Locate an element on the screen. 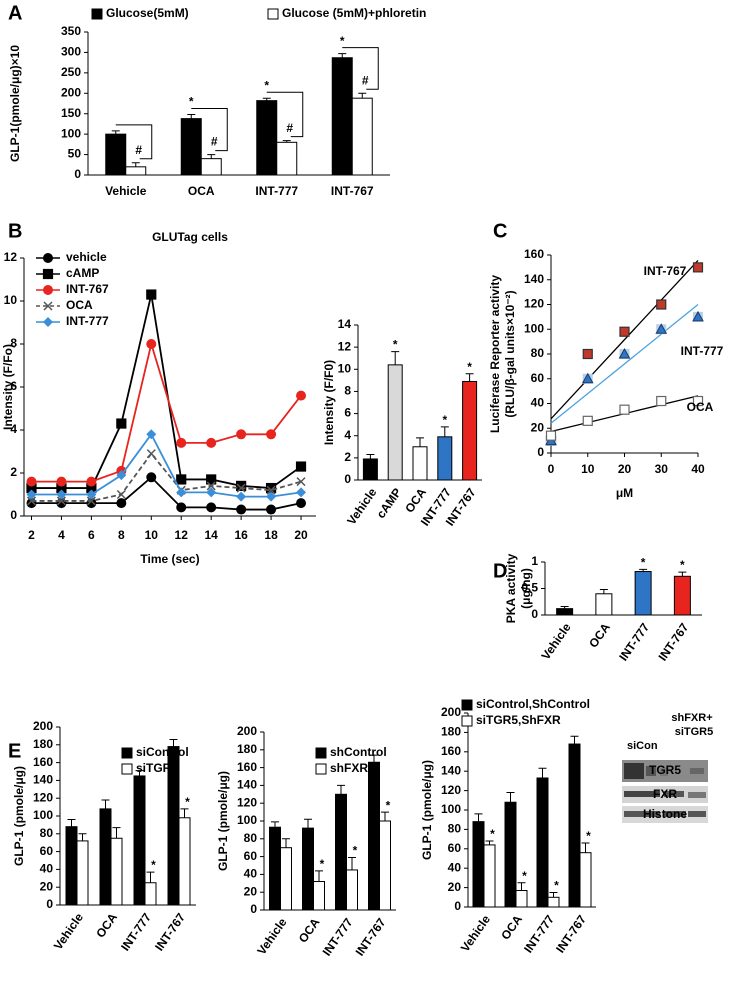 The width and height of the screenshot is (745, 986). y-tick-label: 60 is located at coordinates (538, 378).